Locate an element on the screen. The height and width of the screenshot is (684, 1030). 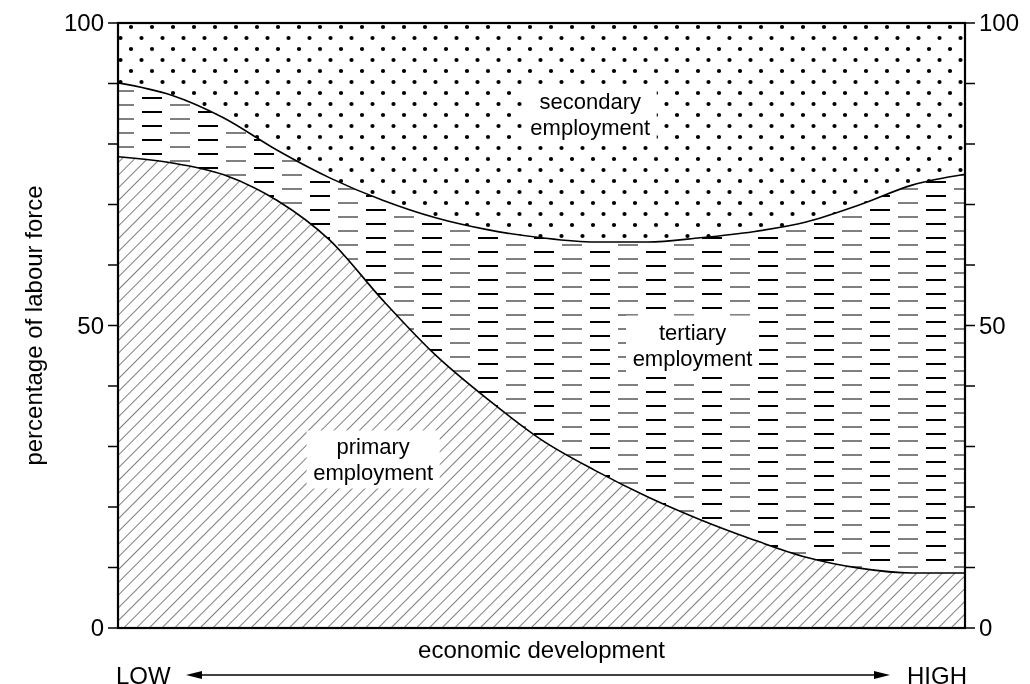
y2-tick-label: 50 is located at coordinates (992, 325).